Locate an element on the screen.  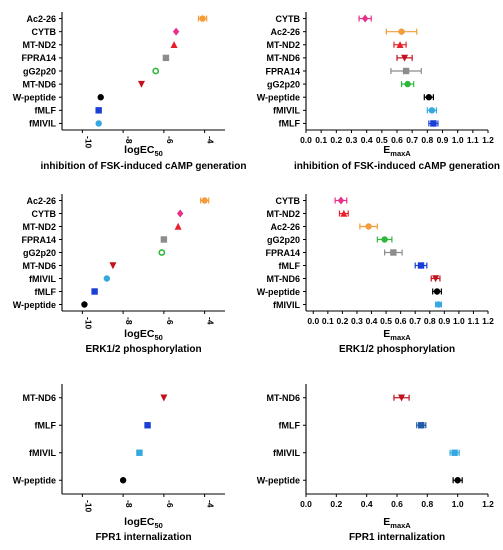
panel-title: ERK1/2 phosphorylation is located at coordinates (397, 349).